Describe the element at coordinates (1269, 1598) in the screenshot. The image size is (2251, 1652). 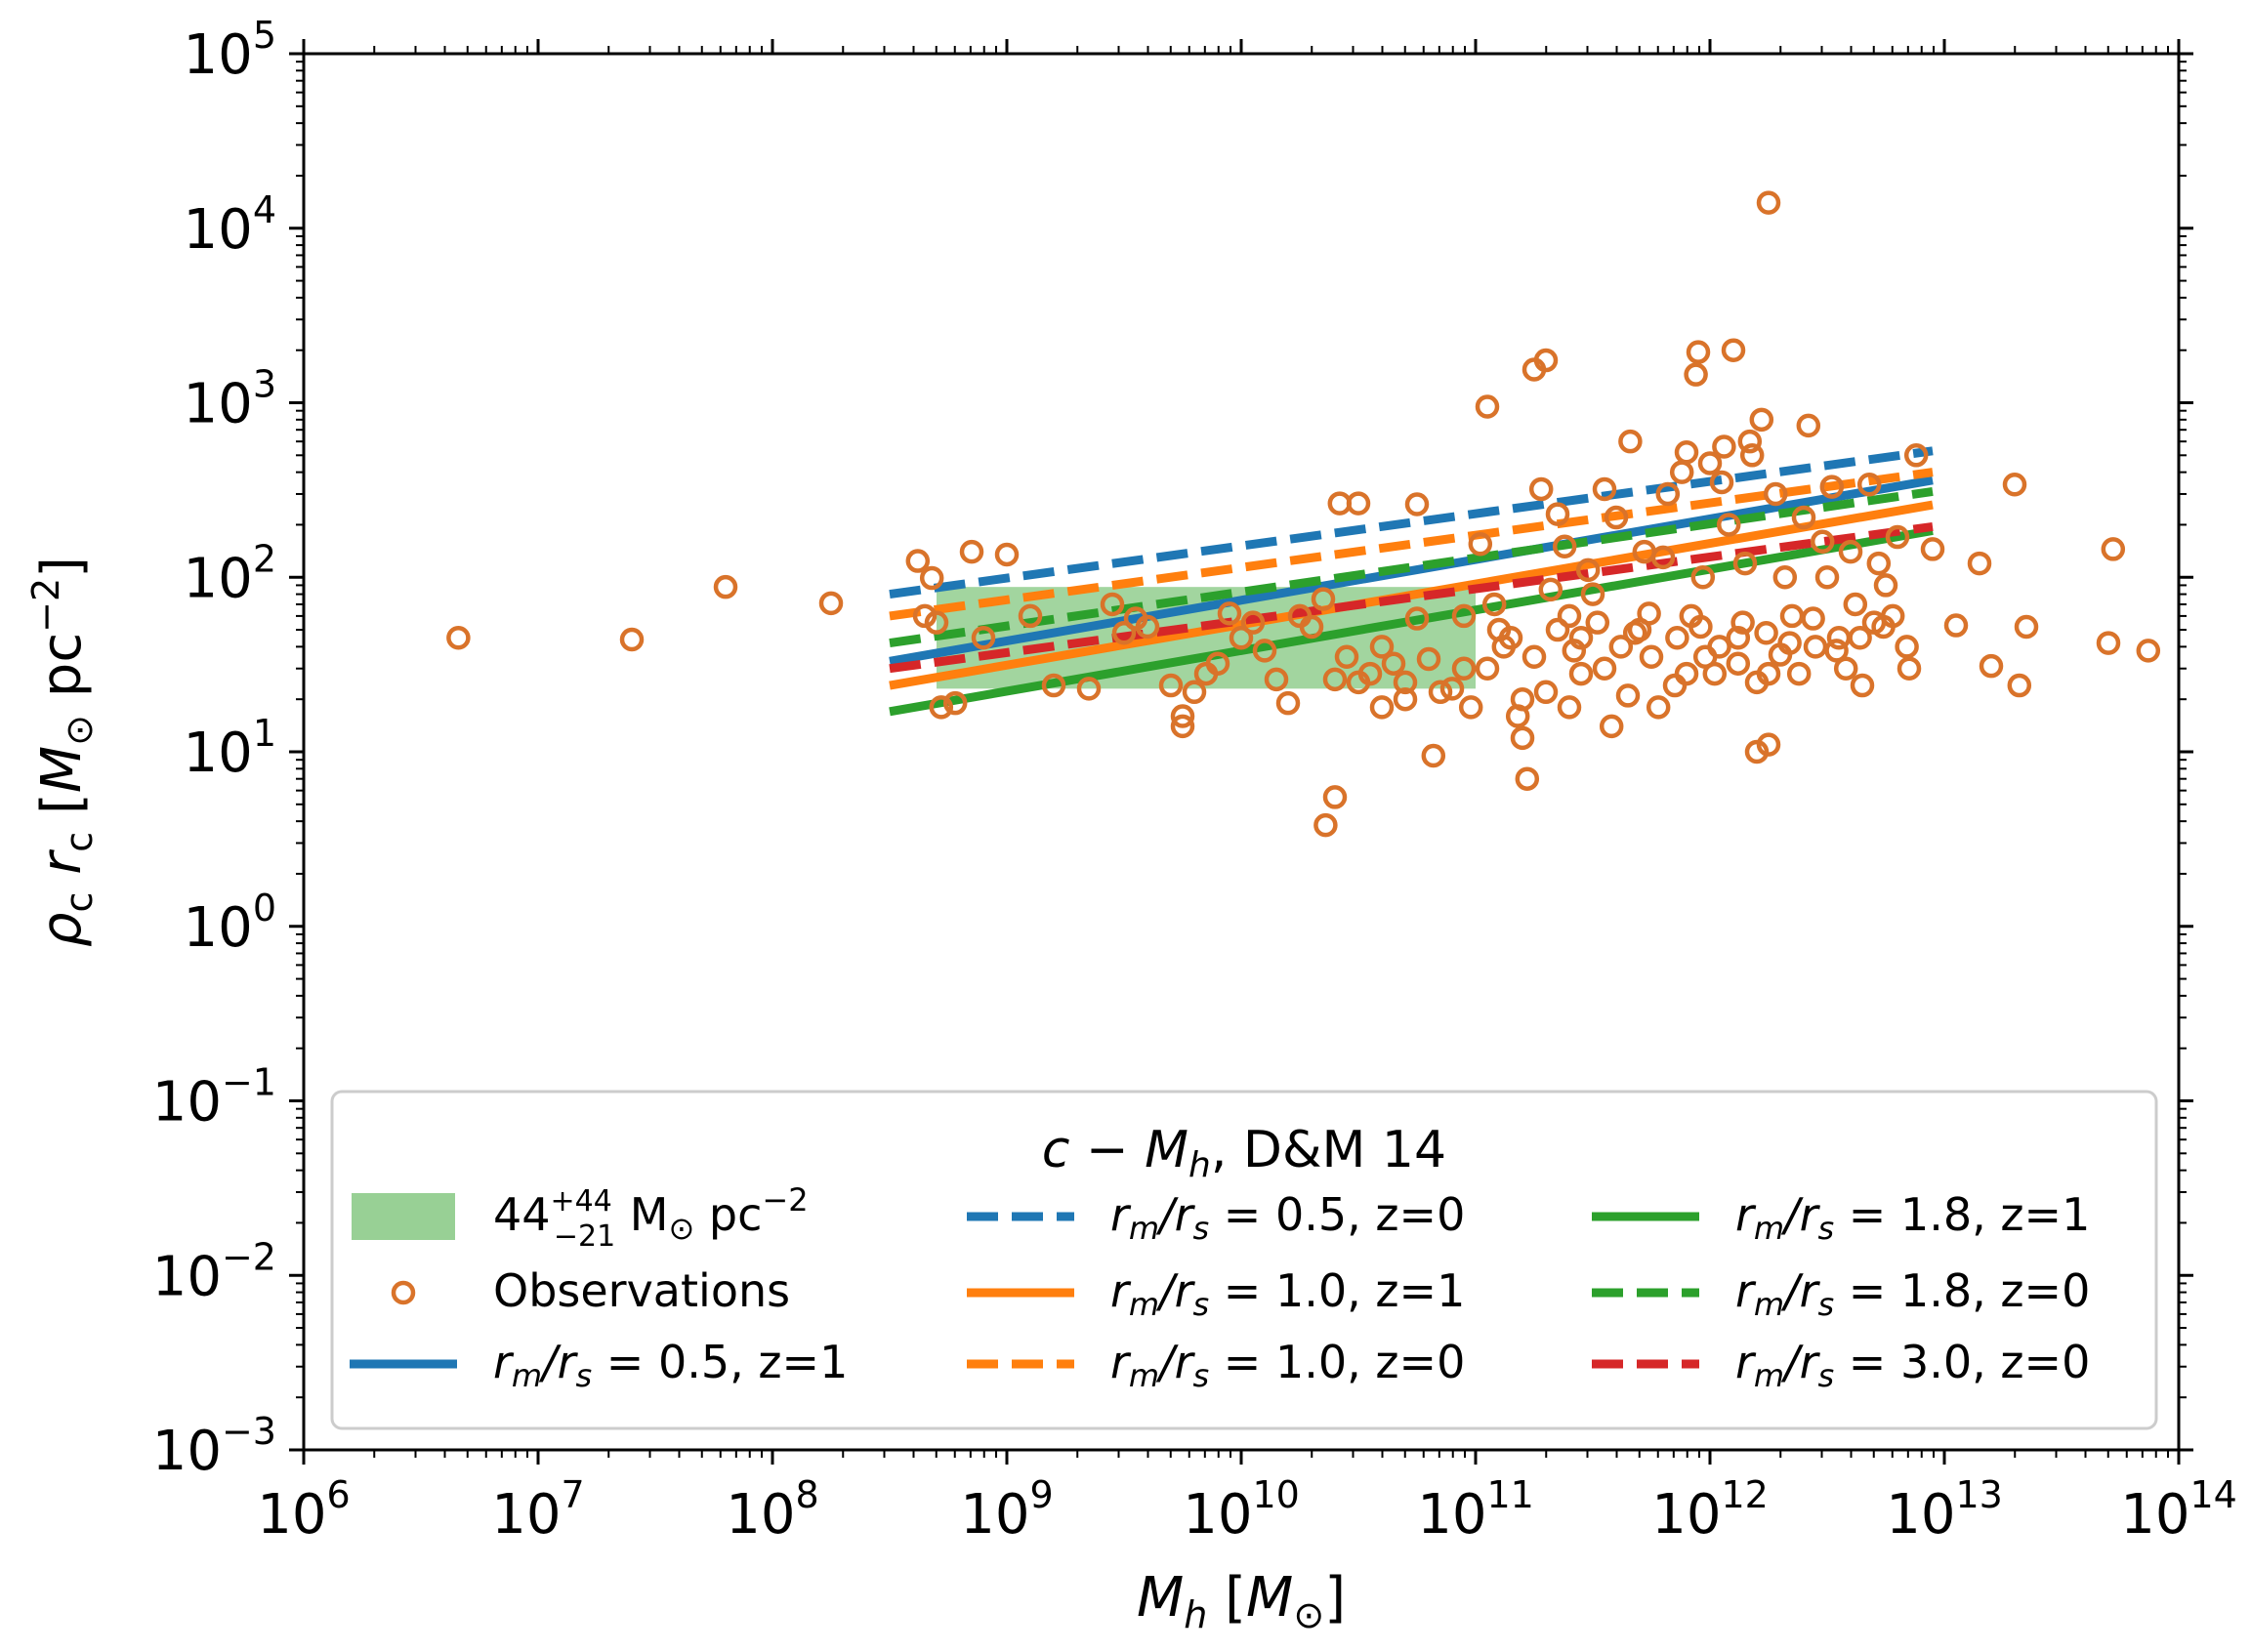
I see `x-title-unit: M` at that location.